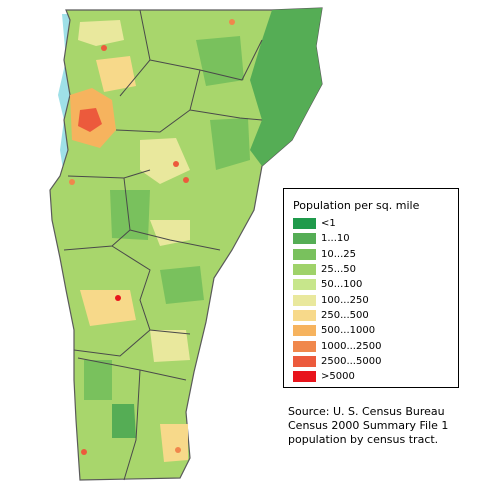  I want to click on legend-item: 500...1000, so click(371, 330).